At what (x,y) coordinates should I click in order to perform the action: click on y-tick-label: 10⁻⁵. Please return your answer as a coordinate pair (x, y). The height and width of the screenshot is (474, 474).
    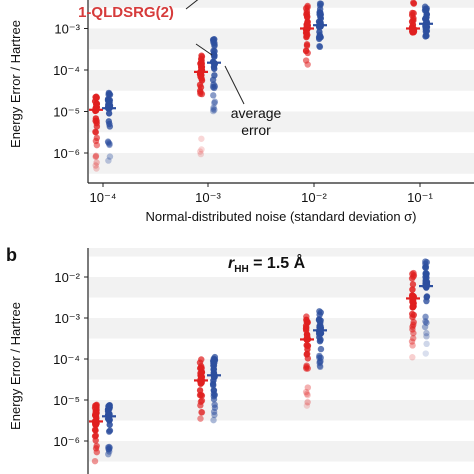
    Looking at the image, I should click on (66, 400).